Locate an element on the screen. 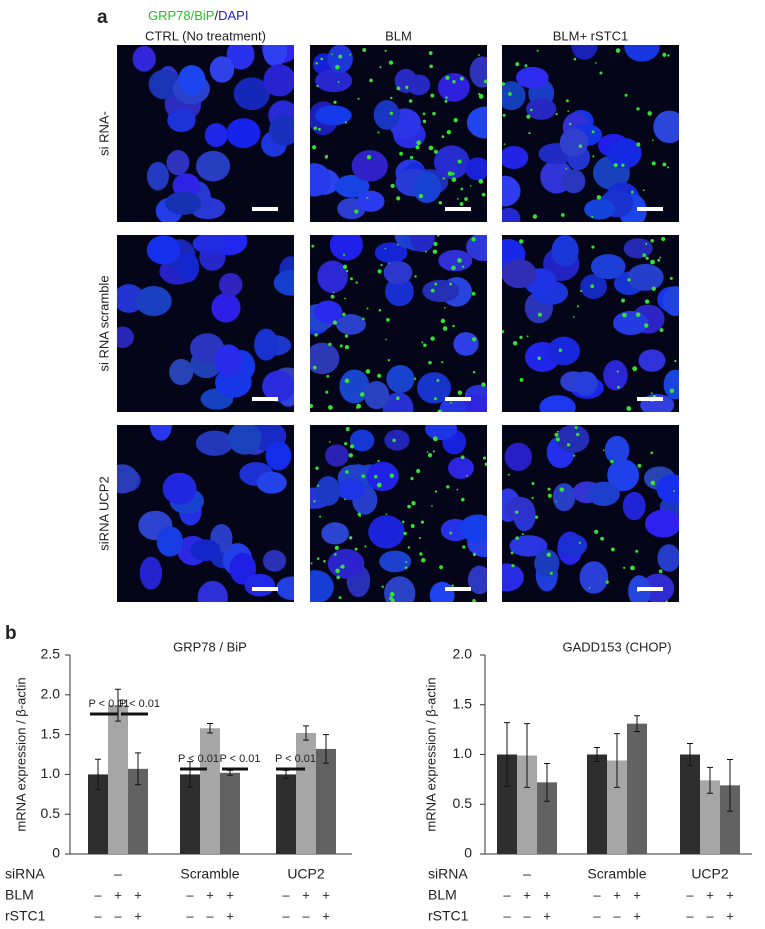 The height and width of the screenshot is (929, 765). row-label: rSTC1 is located at coordinates (25, 916).